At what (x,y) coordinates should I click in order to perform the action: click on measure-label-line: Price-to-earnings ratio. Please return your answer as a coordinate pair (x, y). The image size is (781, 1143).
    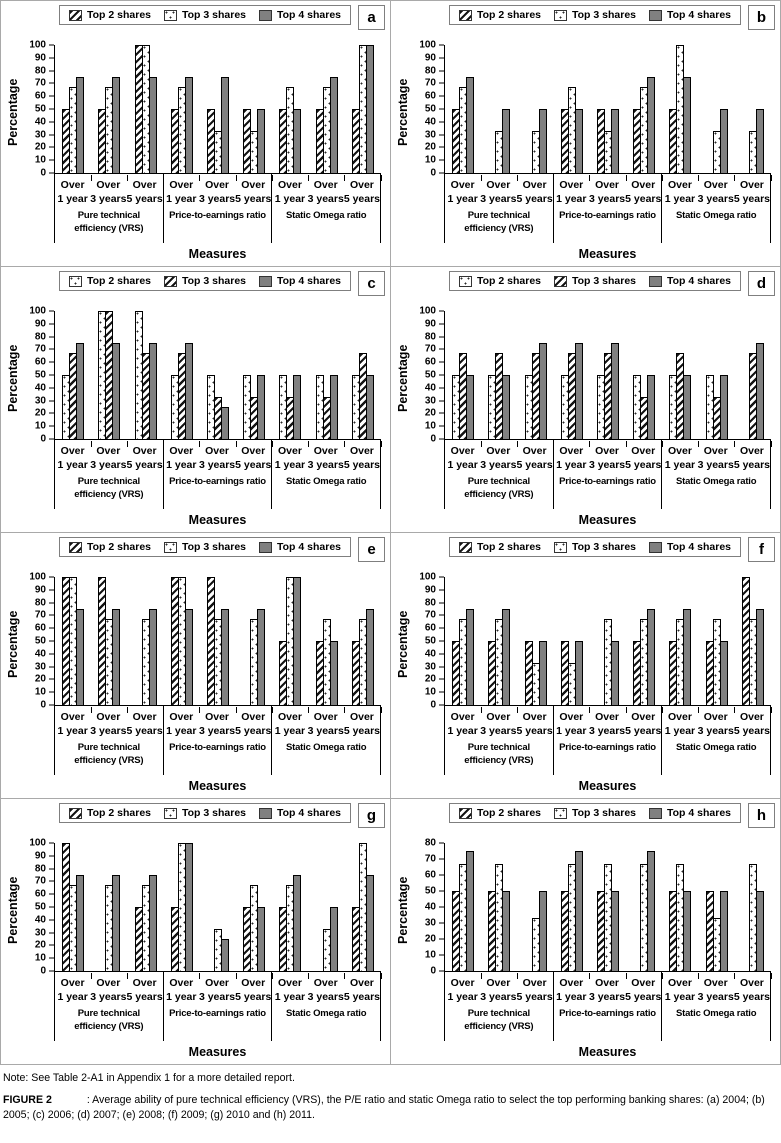
    Looking at the image, I should click on (607, 216).